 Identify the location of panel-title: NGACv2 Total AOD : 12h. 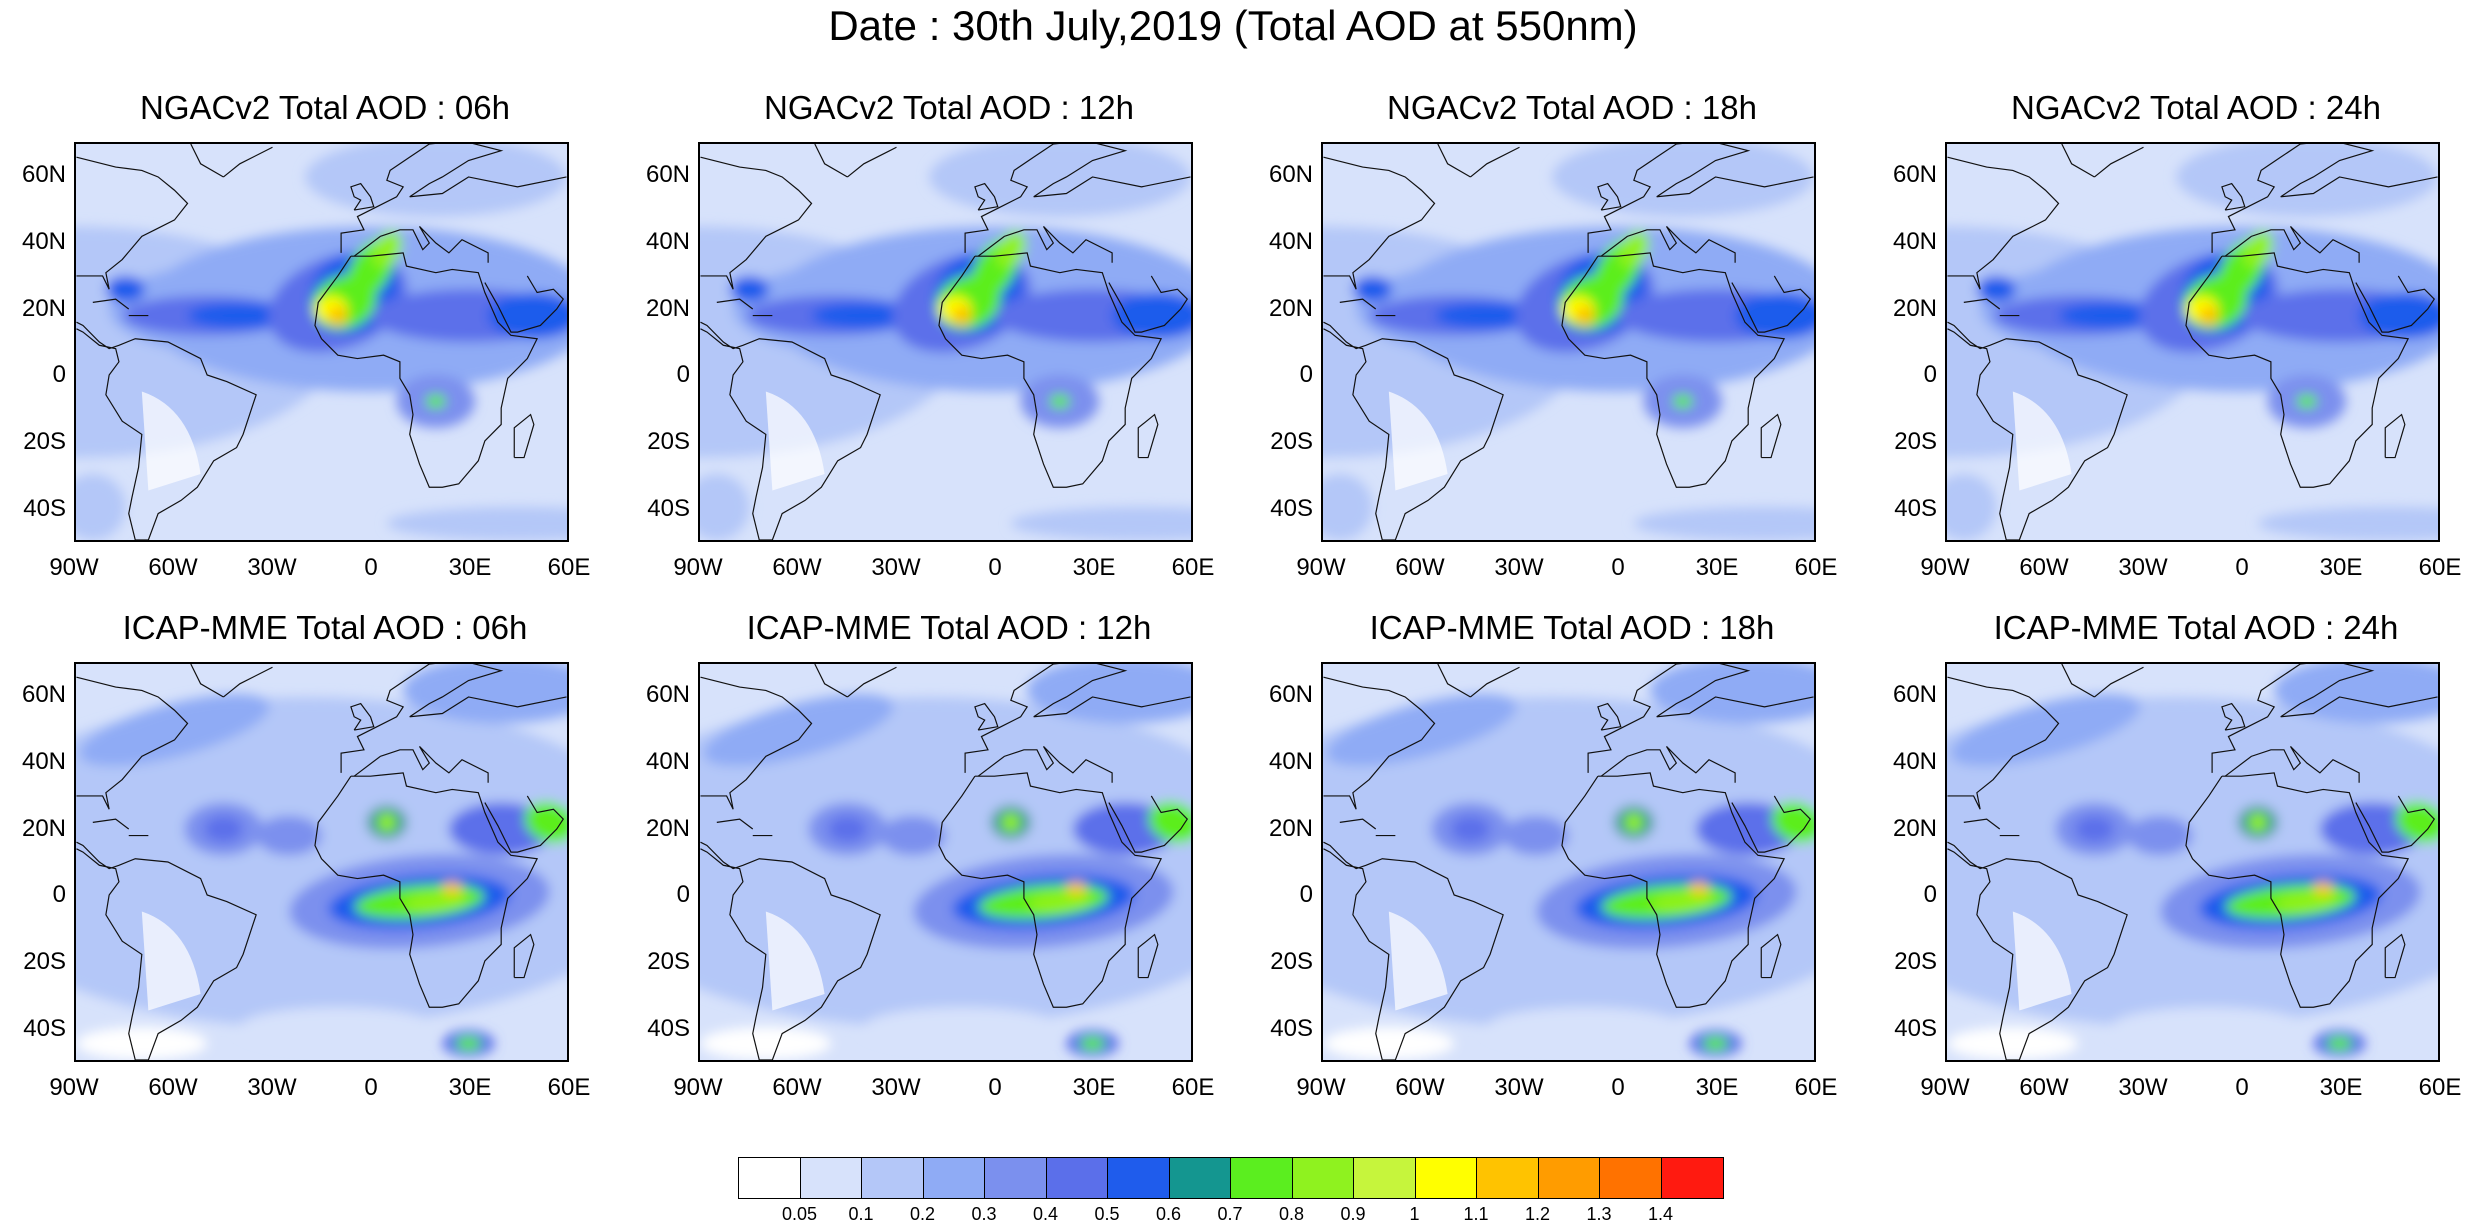
(949, 107).